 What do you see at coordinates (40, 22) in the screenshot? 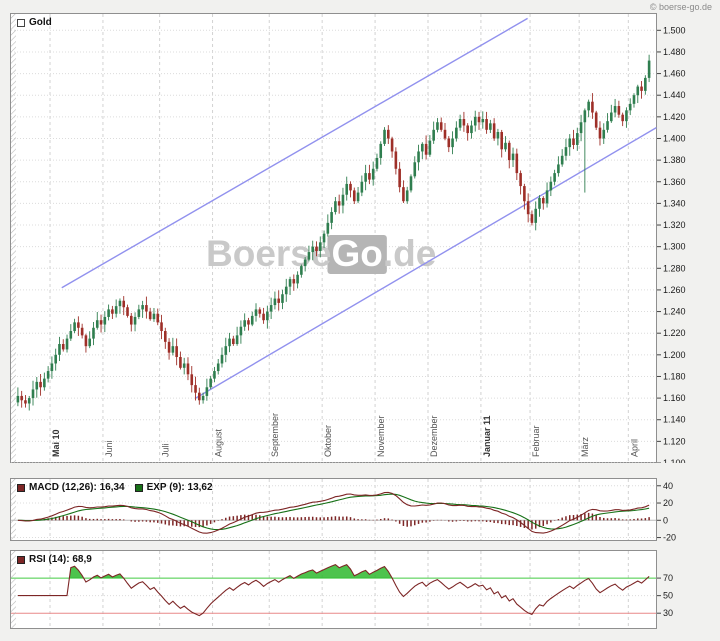
I see `series-label: Gold` at bounding box center [40, 22].